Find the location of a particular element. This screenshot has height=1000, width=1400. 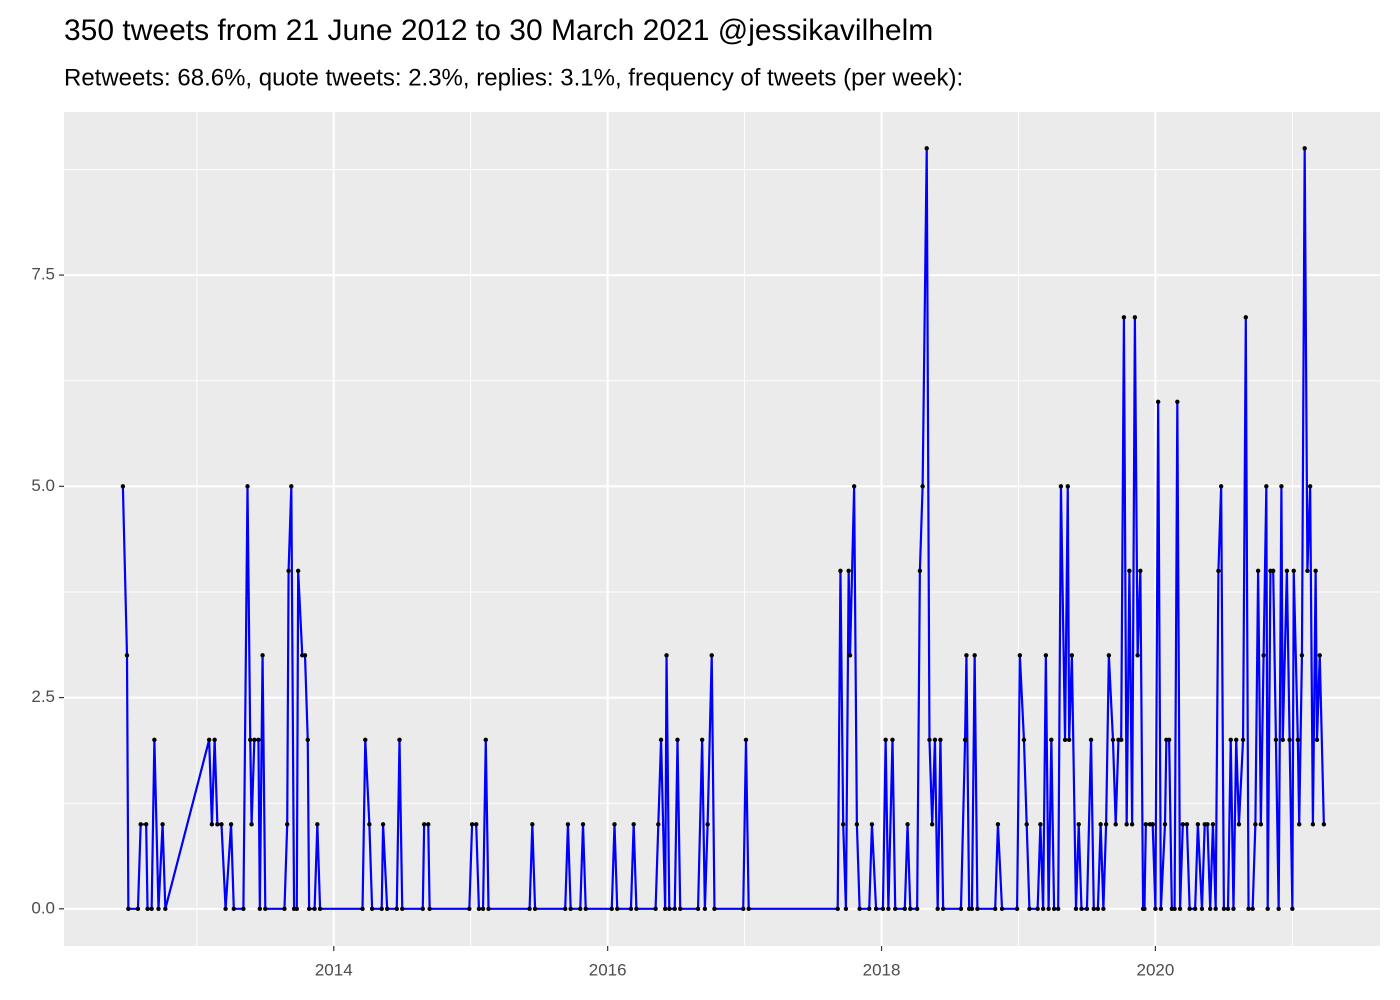

y-tick-label: 7.5 is located at coordinates (43, 274).